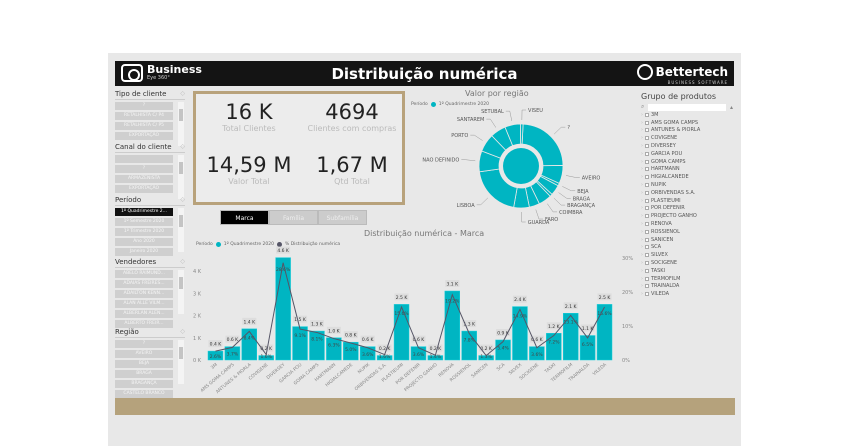 Image resolution: width=848 pixels, height=446 pixels. What do you see at coordinates (655, 294) in the screenshot?
I see `product-group-item: › VILEDA` at bounding box center [655, 294].